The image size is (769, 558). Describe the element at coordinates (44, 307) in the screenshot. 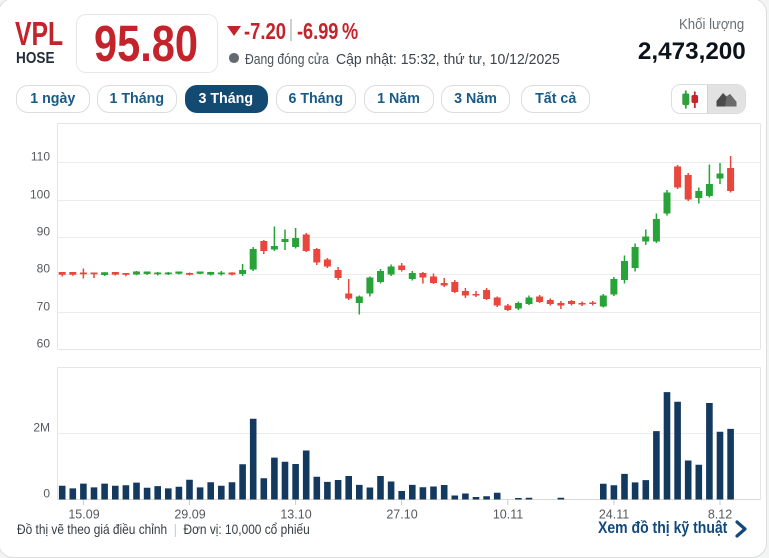

I see `svg-text: 70` at that location.